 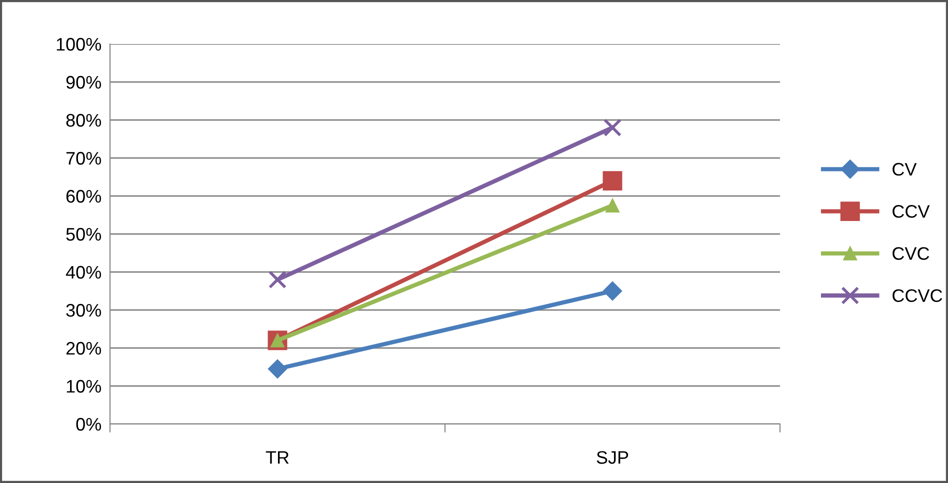 I want to click on y-tick-label: 60%, so click(x=84, y=196).